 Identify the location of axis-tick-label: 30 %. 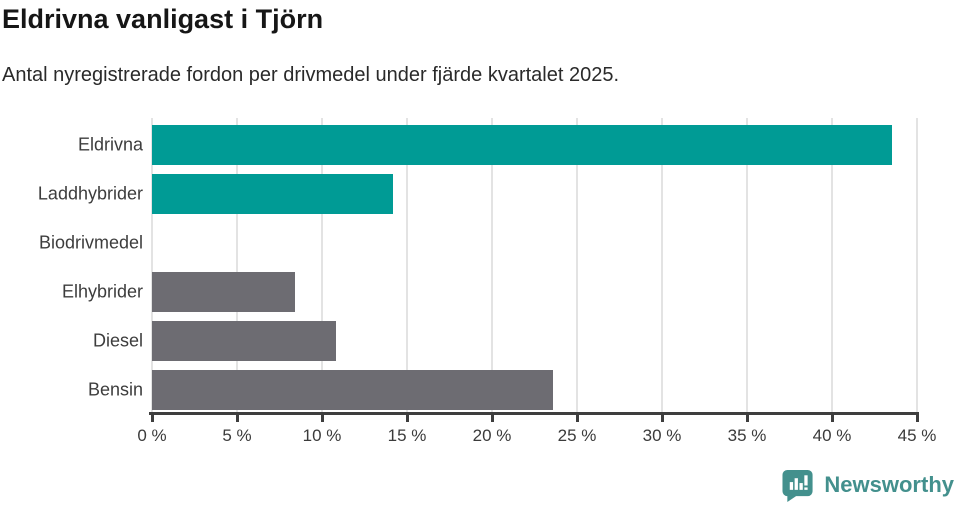
(662, 435).